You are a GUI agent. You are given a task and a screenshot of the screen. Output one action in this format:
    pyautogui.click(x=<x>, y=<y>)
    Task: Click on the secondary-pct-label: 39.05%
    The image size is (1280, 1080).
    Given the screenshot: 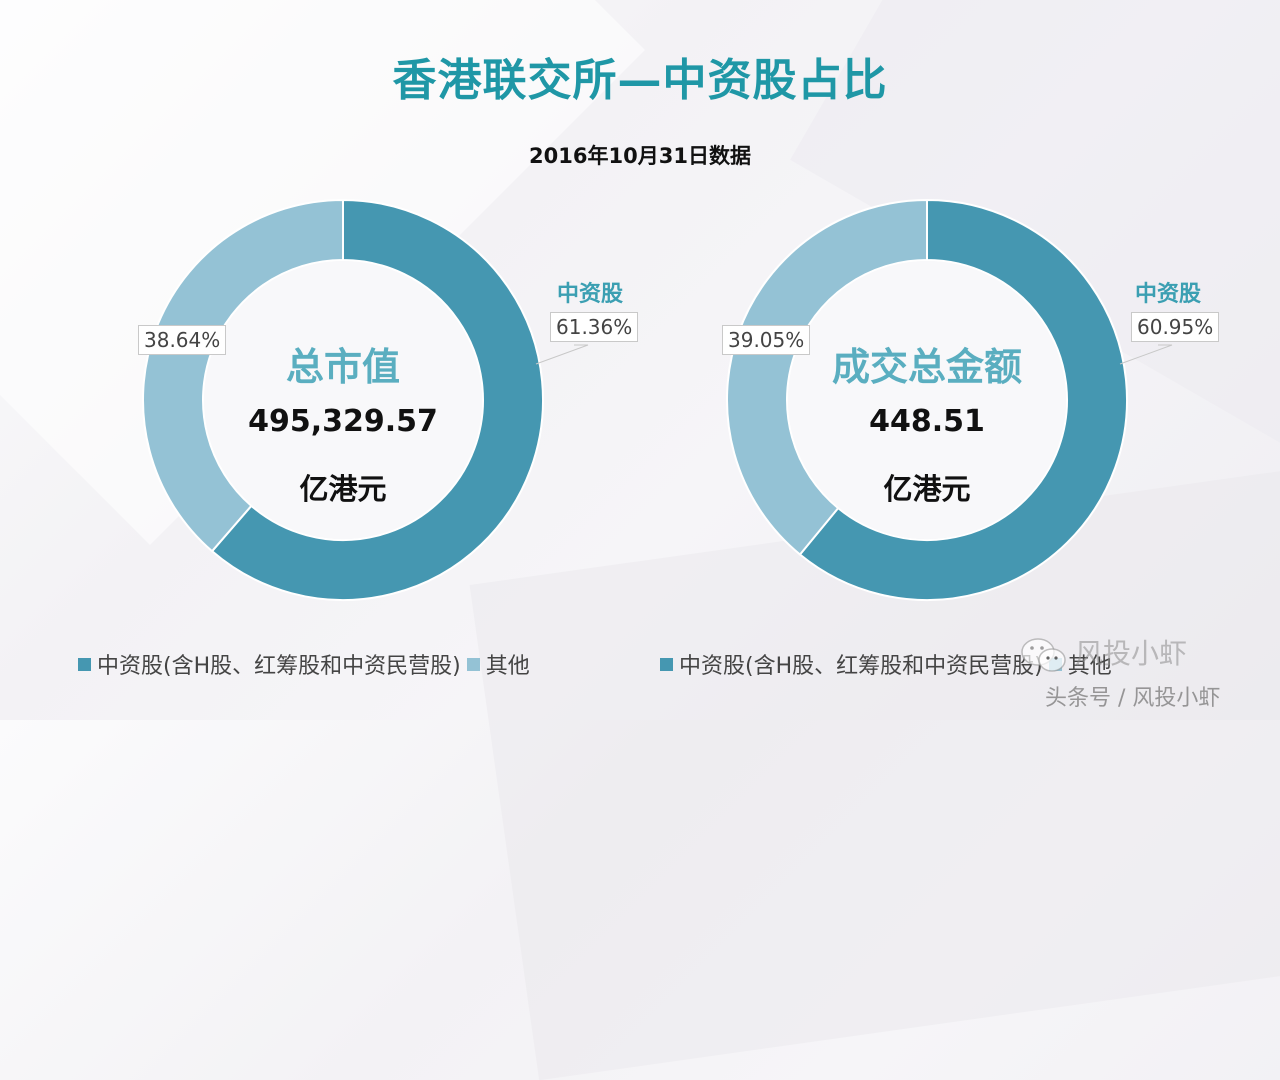 What is the action you would take?
    pyautogui.click(x=766, y=340)
    